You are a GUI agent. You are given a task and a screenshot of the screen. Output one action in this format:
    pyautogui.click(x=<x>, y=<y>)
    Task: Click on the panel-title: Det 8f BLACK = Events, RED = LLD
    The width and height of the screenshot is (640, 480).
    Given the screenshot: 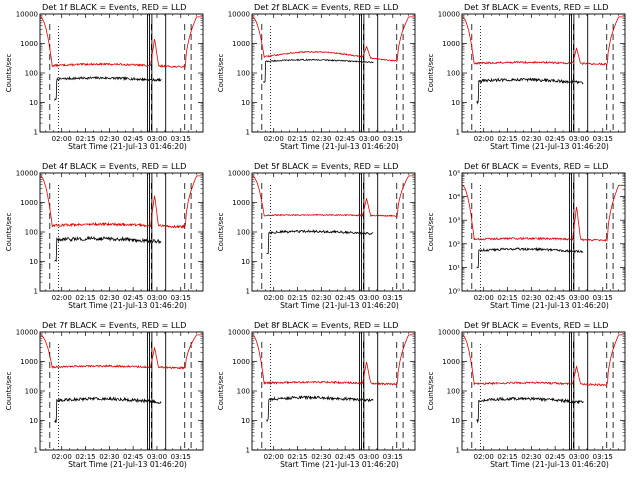 What is the action you would take?
    pyautogui.click(x=326, y=325)
    